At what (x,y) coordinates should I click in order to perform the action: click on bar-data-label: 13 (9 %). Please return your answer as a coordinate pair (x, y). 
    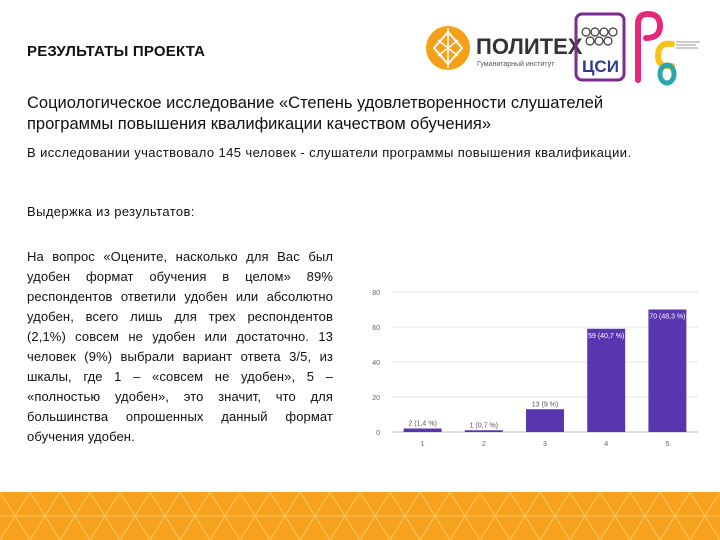
    Looking at the image, I should click on (545, 404).